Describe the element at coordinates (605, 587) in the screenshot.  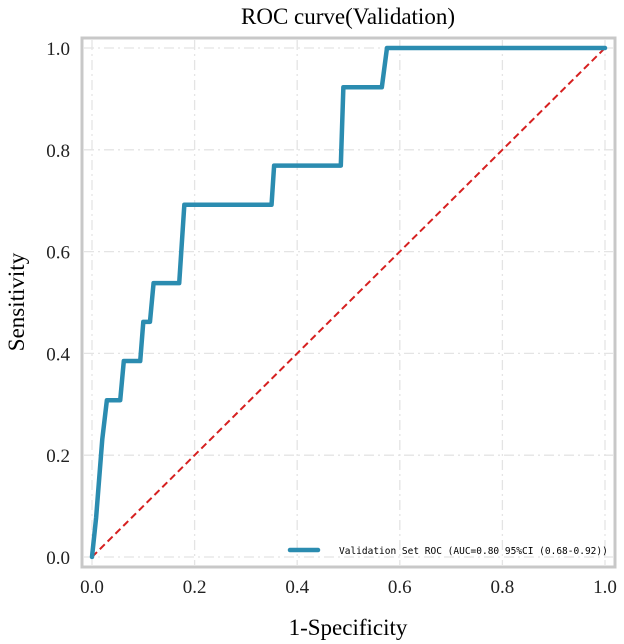
I see `x-tick-label: 1.0` at that location.